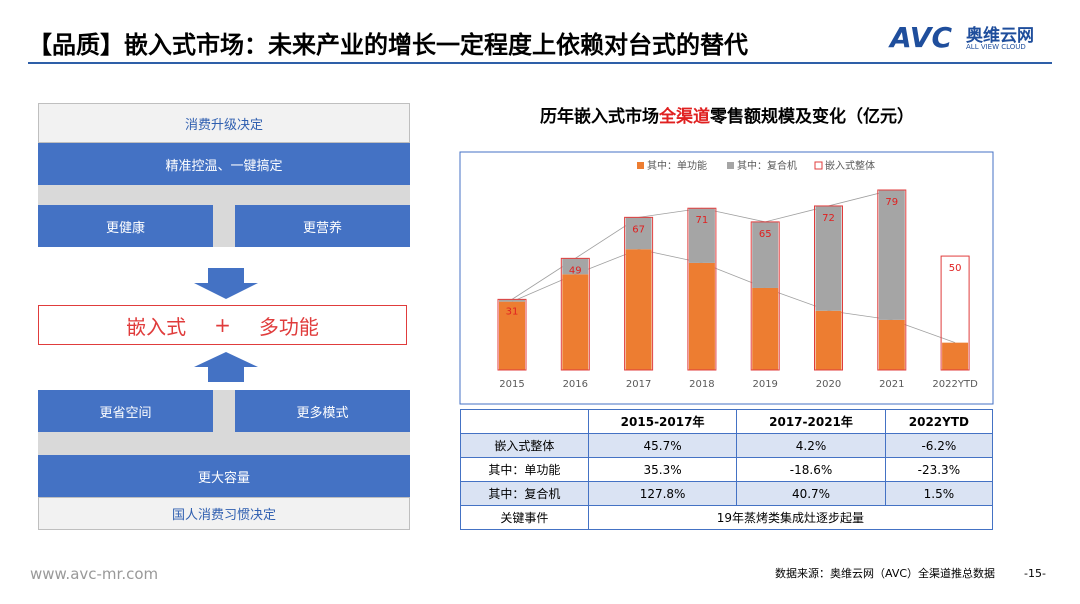 This screenshot has height=604, width=1080. What do you see at coordinates (322, 226) in the screenshot?
I see `top-right: 更营养` at bounding box center [322, 226].